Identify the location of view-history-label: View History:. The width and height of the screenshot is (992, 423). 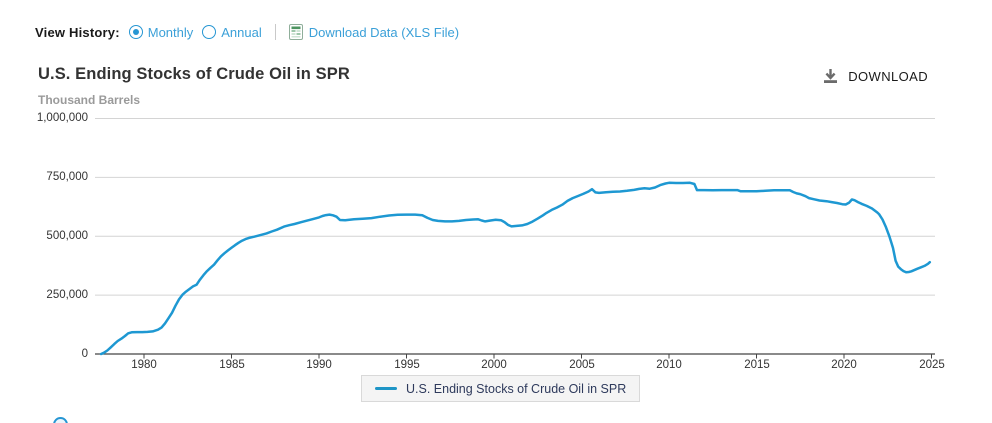
(77, 32).